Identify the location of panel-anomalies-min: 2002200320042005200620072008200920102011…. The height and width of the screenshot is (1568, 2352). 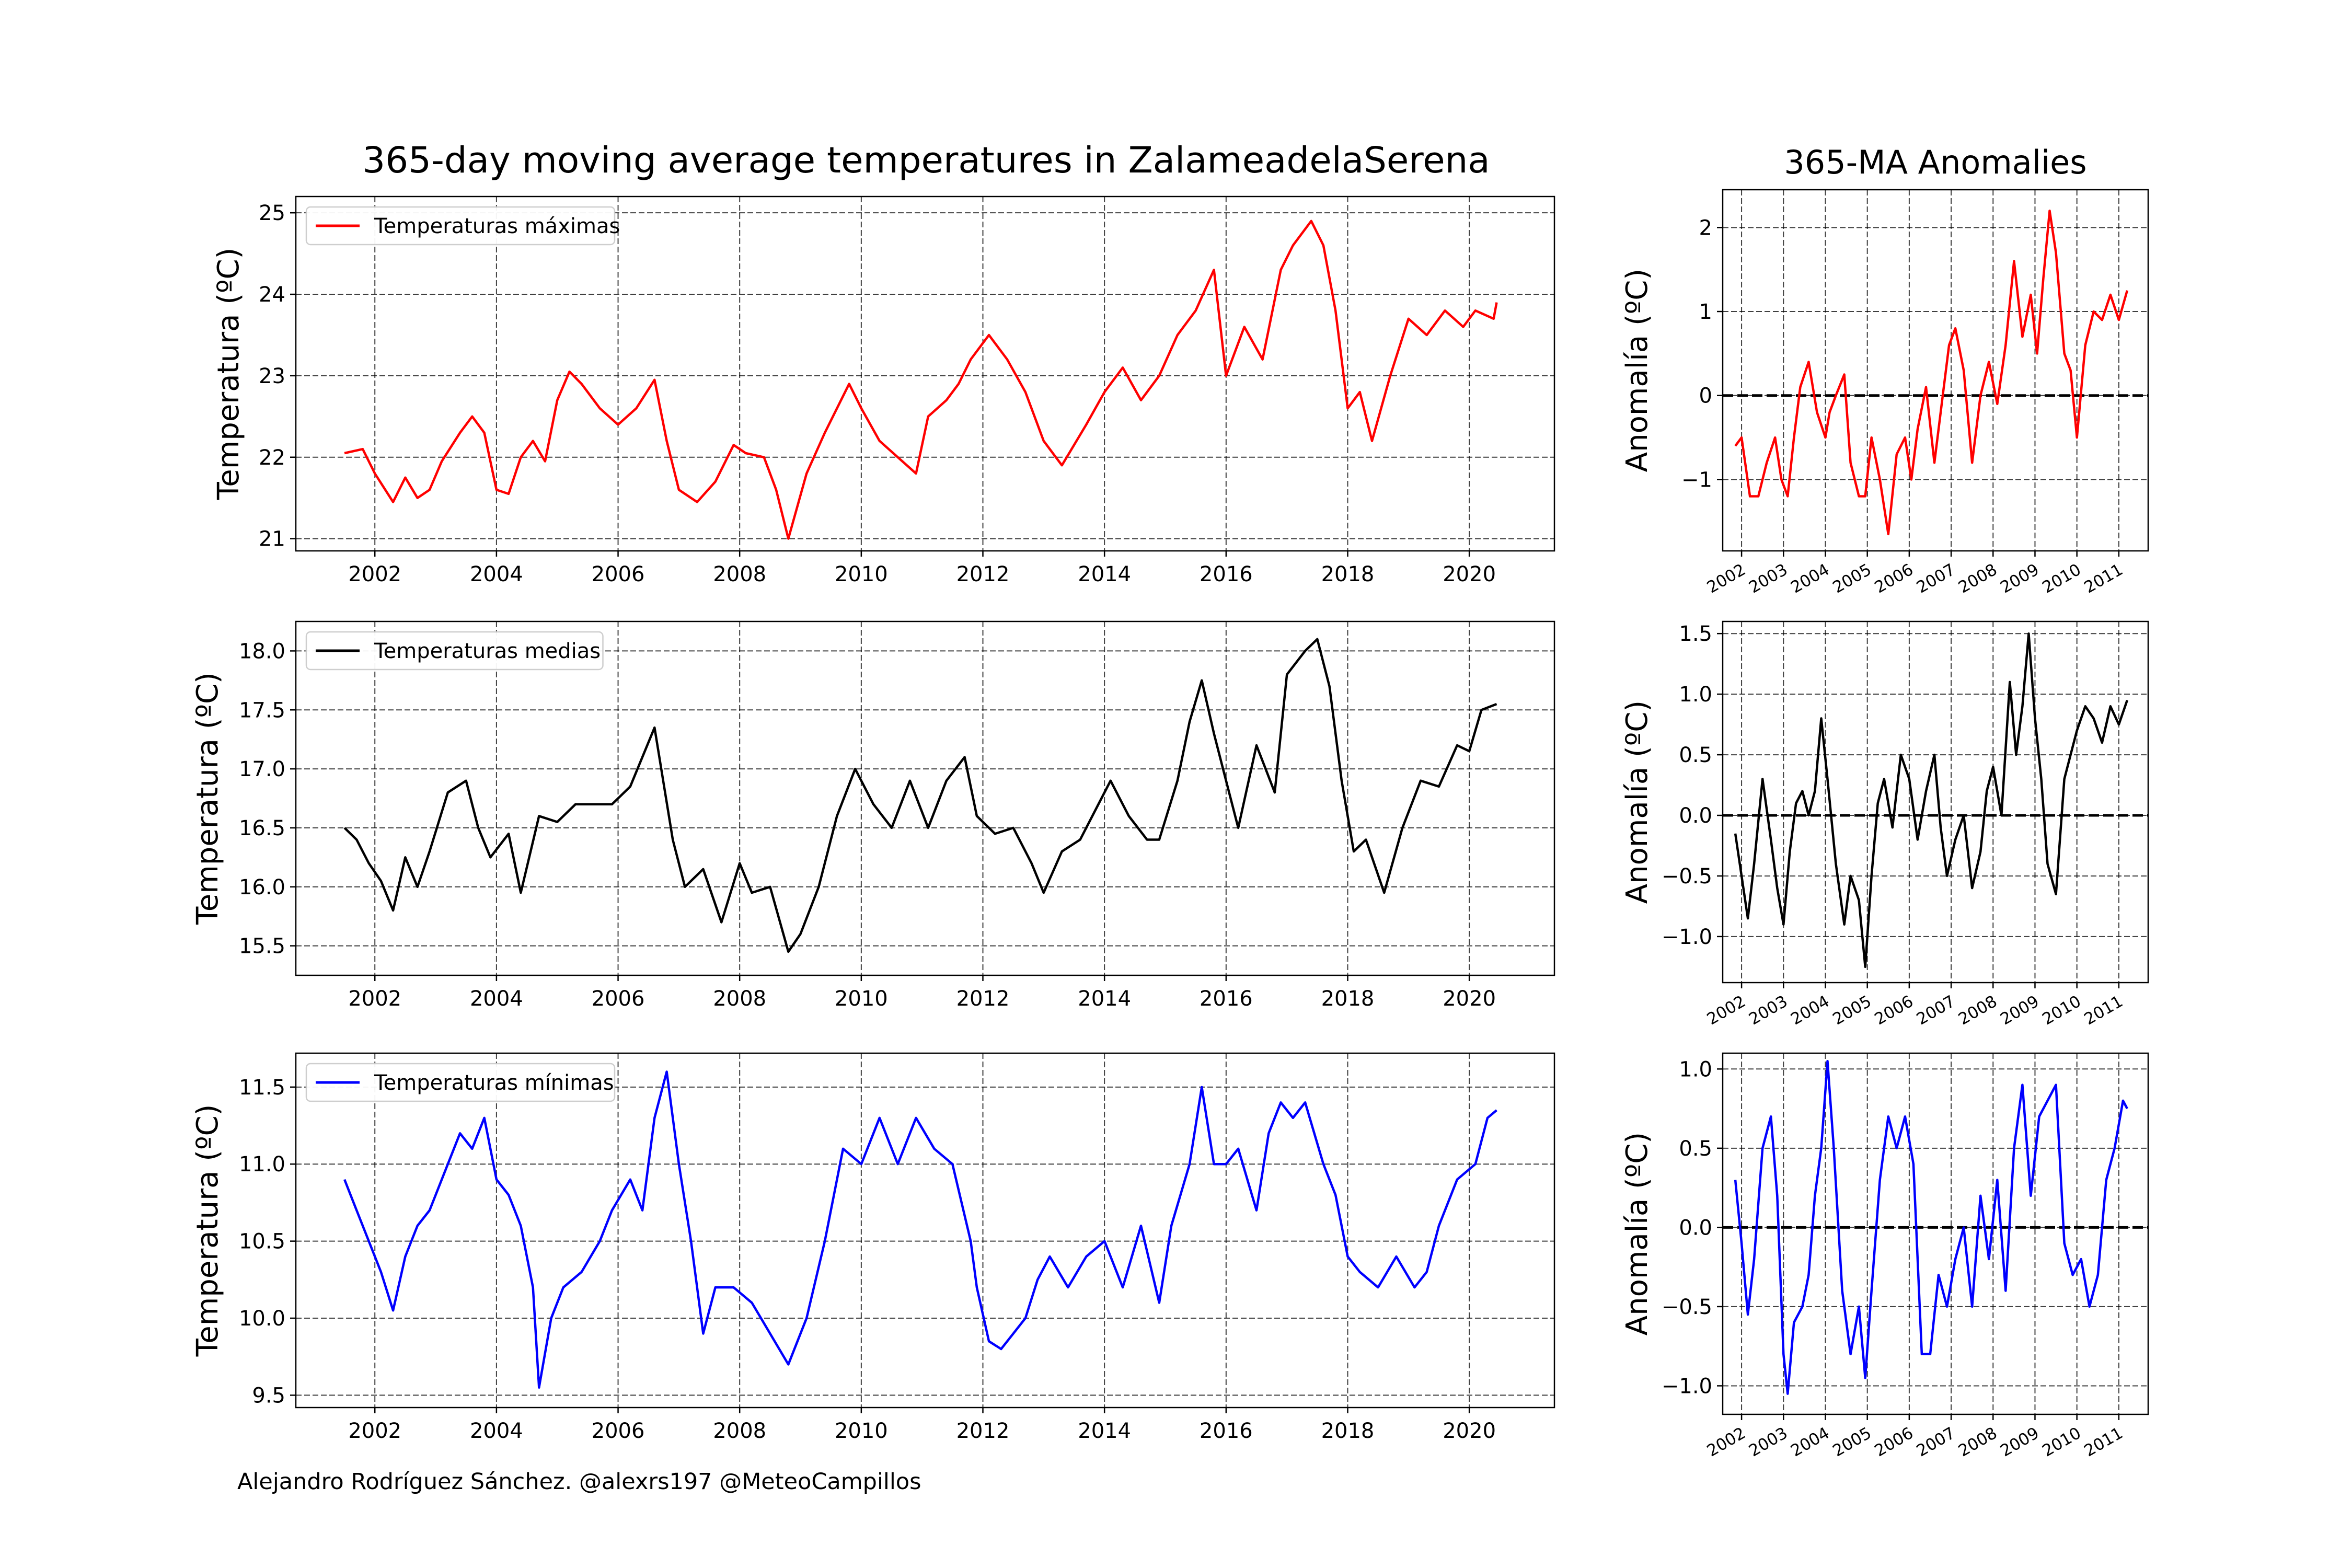
(1884, 1256).